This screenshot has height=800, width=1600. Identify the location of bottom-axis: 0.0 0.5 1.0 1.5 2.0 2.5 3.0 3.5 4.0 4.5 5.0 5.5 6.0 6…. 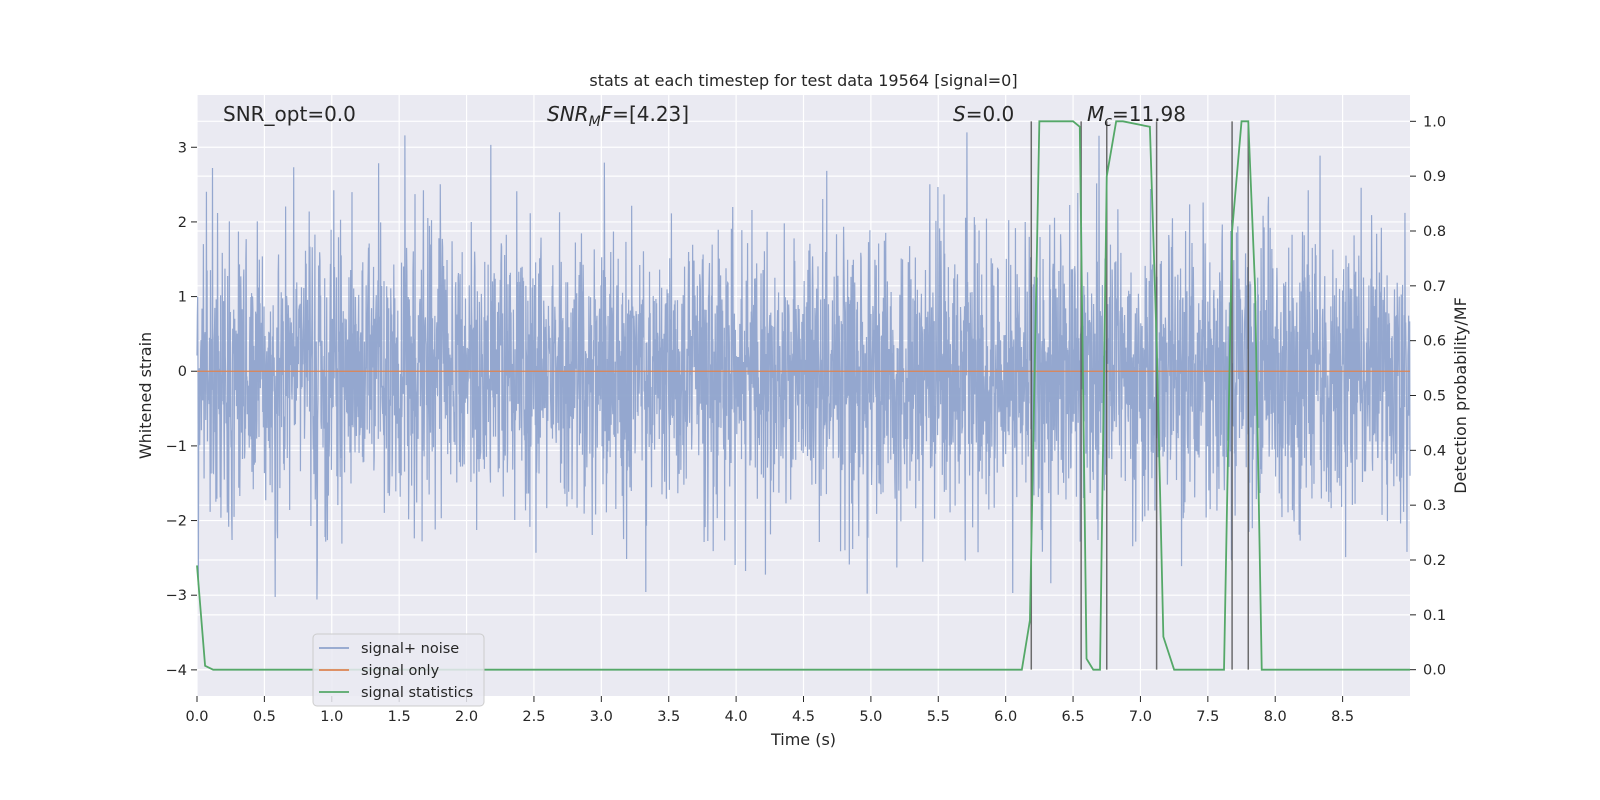
(769, 710).